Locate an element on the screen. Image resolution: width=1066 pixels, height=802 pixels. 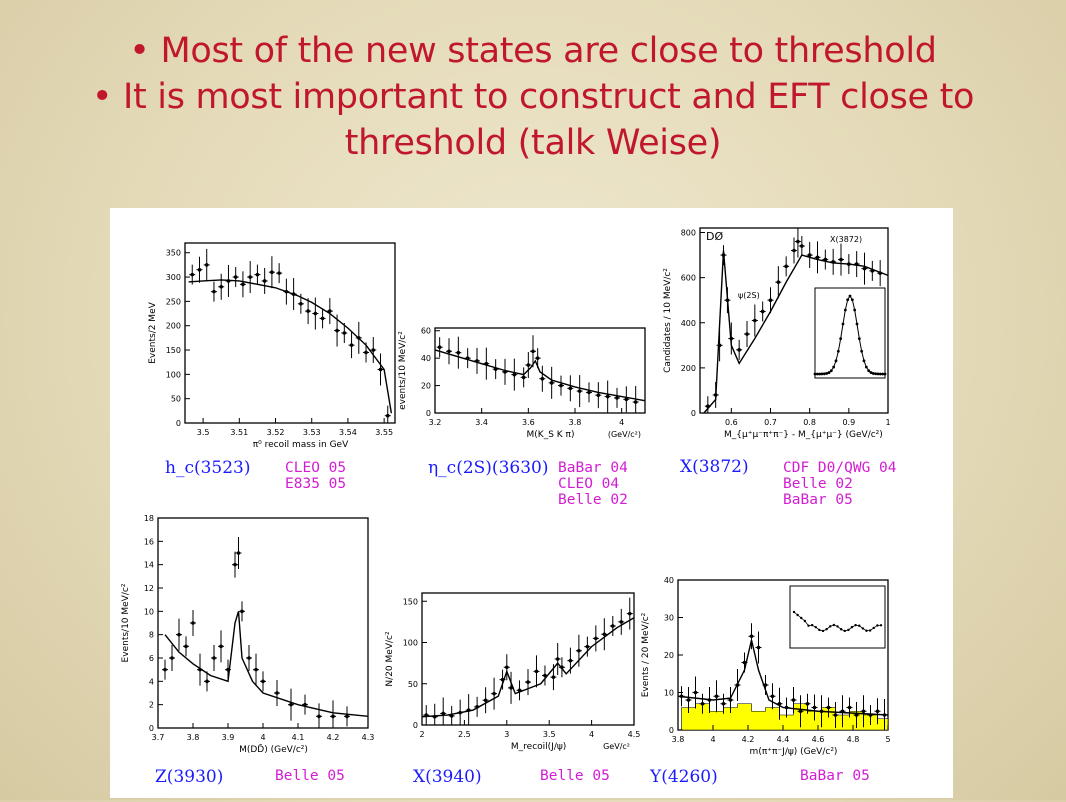
bullet-2-continued: threshold (talk Weise) is located at coordinates (533, 143).